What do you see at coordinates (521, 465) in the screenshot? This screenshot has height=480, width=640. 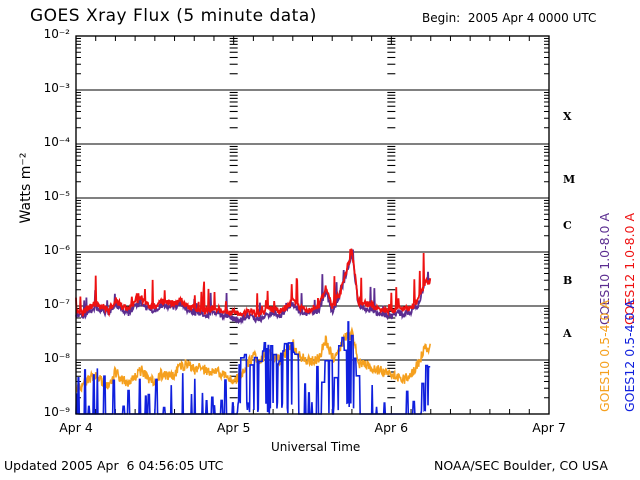 I see `credit-label: NOAA/SEC Boulder, CO USA` at bounding box center [521, 465].